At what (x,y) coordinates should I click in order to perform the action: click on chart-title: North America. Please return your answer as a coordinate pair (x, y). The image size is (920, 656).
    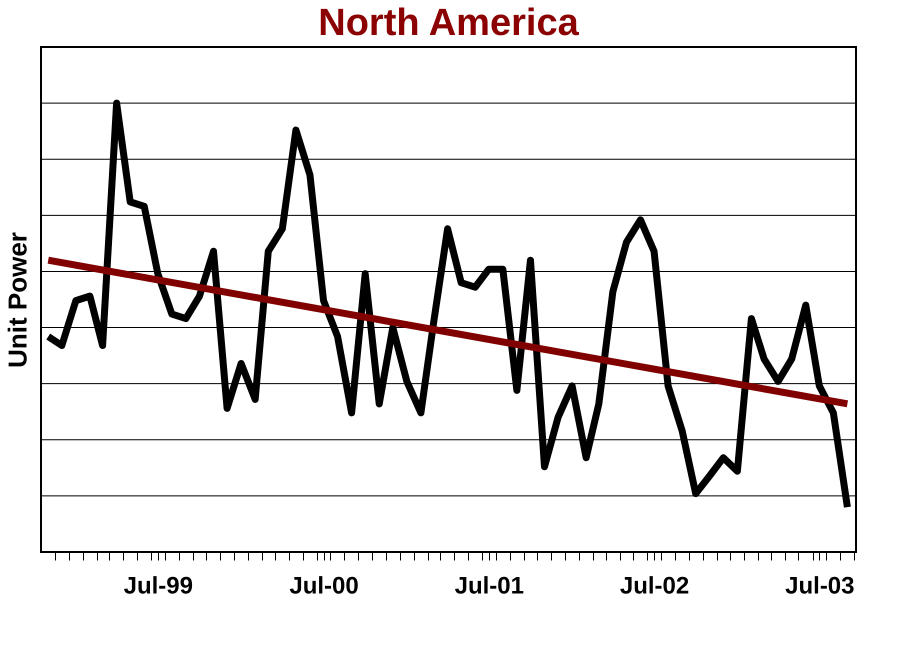
    Looking at the image, I should click on (449, 23).